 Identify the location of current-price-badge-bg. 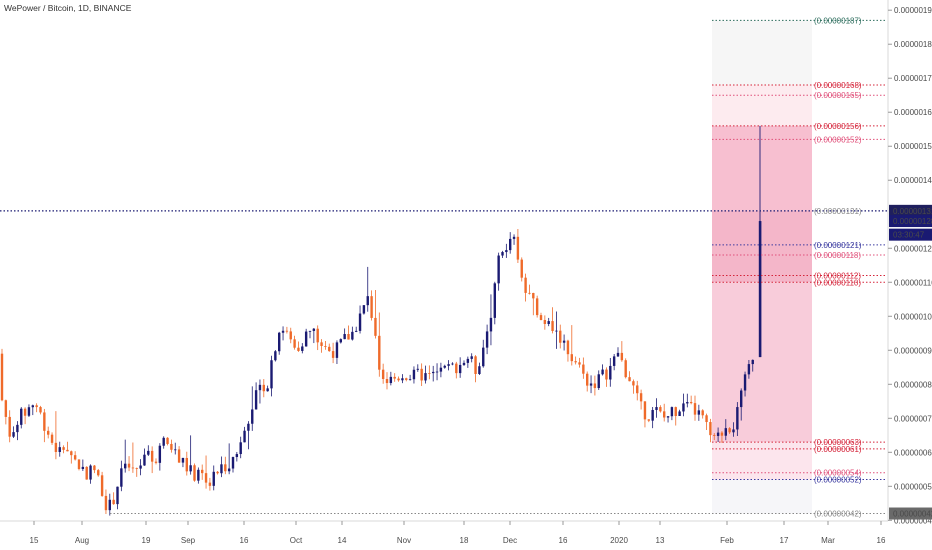
(910, 221).